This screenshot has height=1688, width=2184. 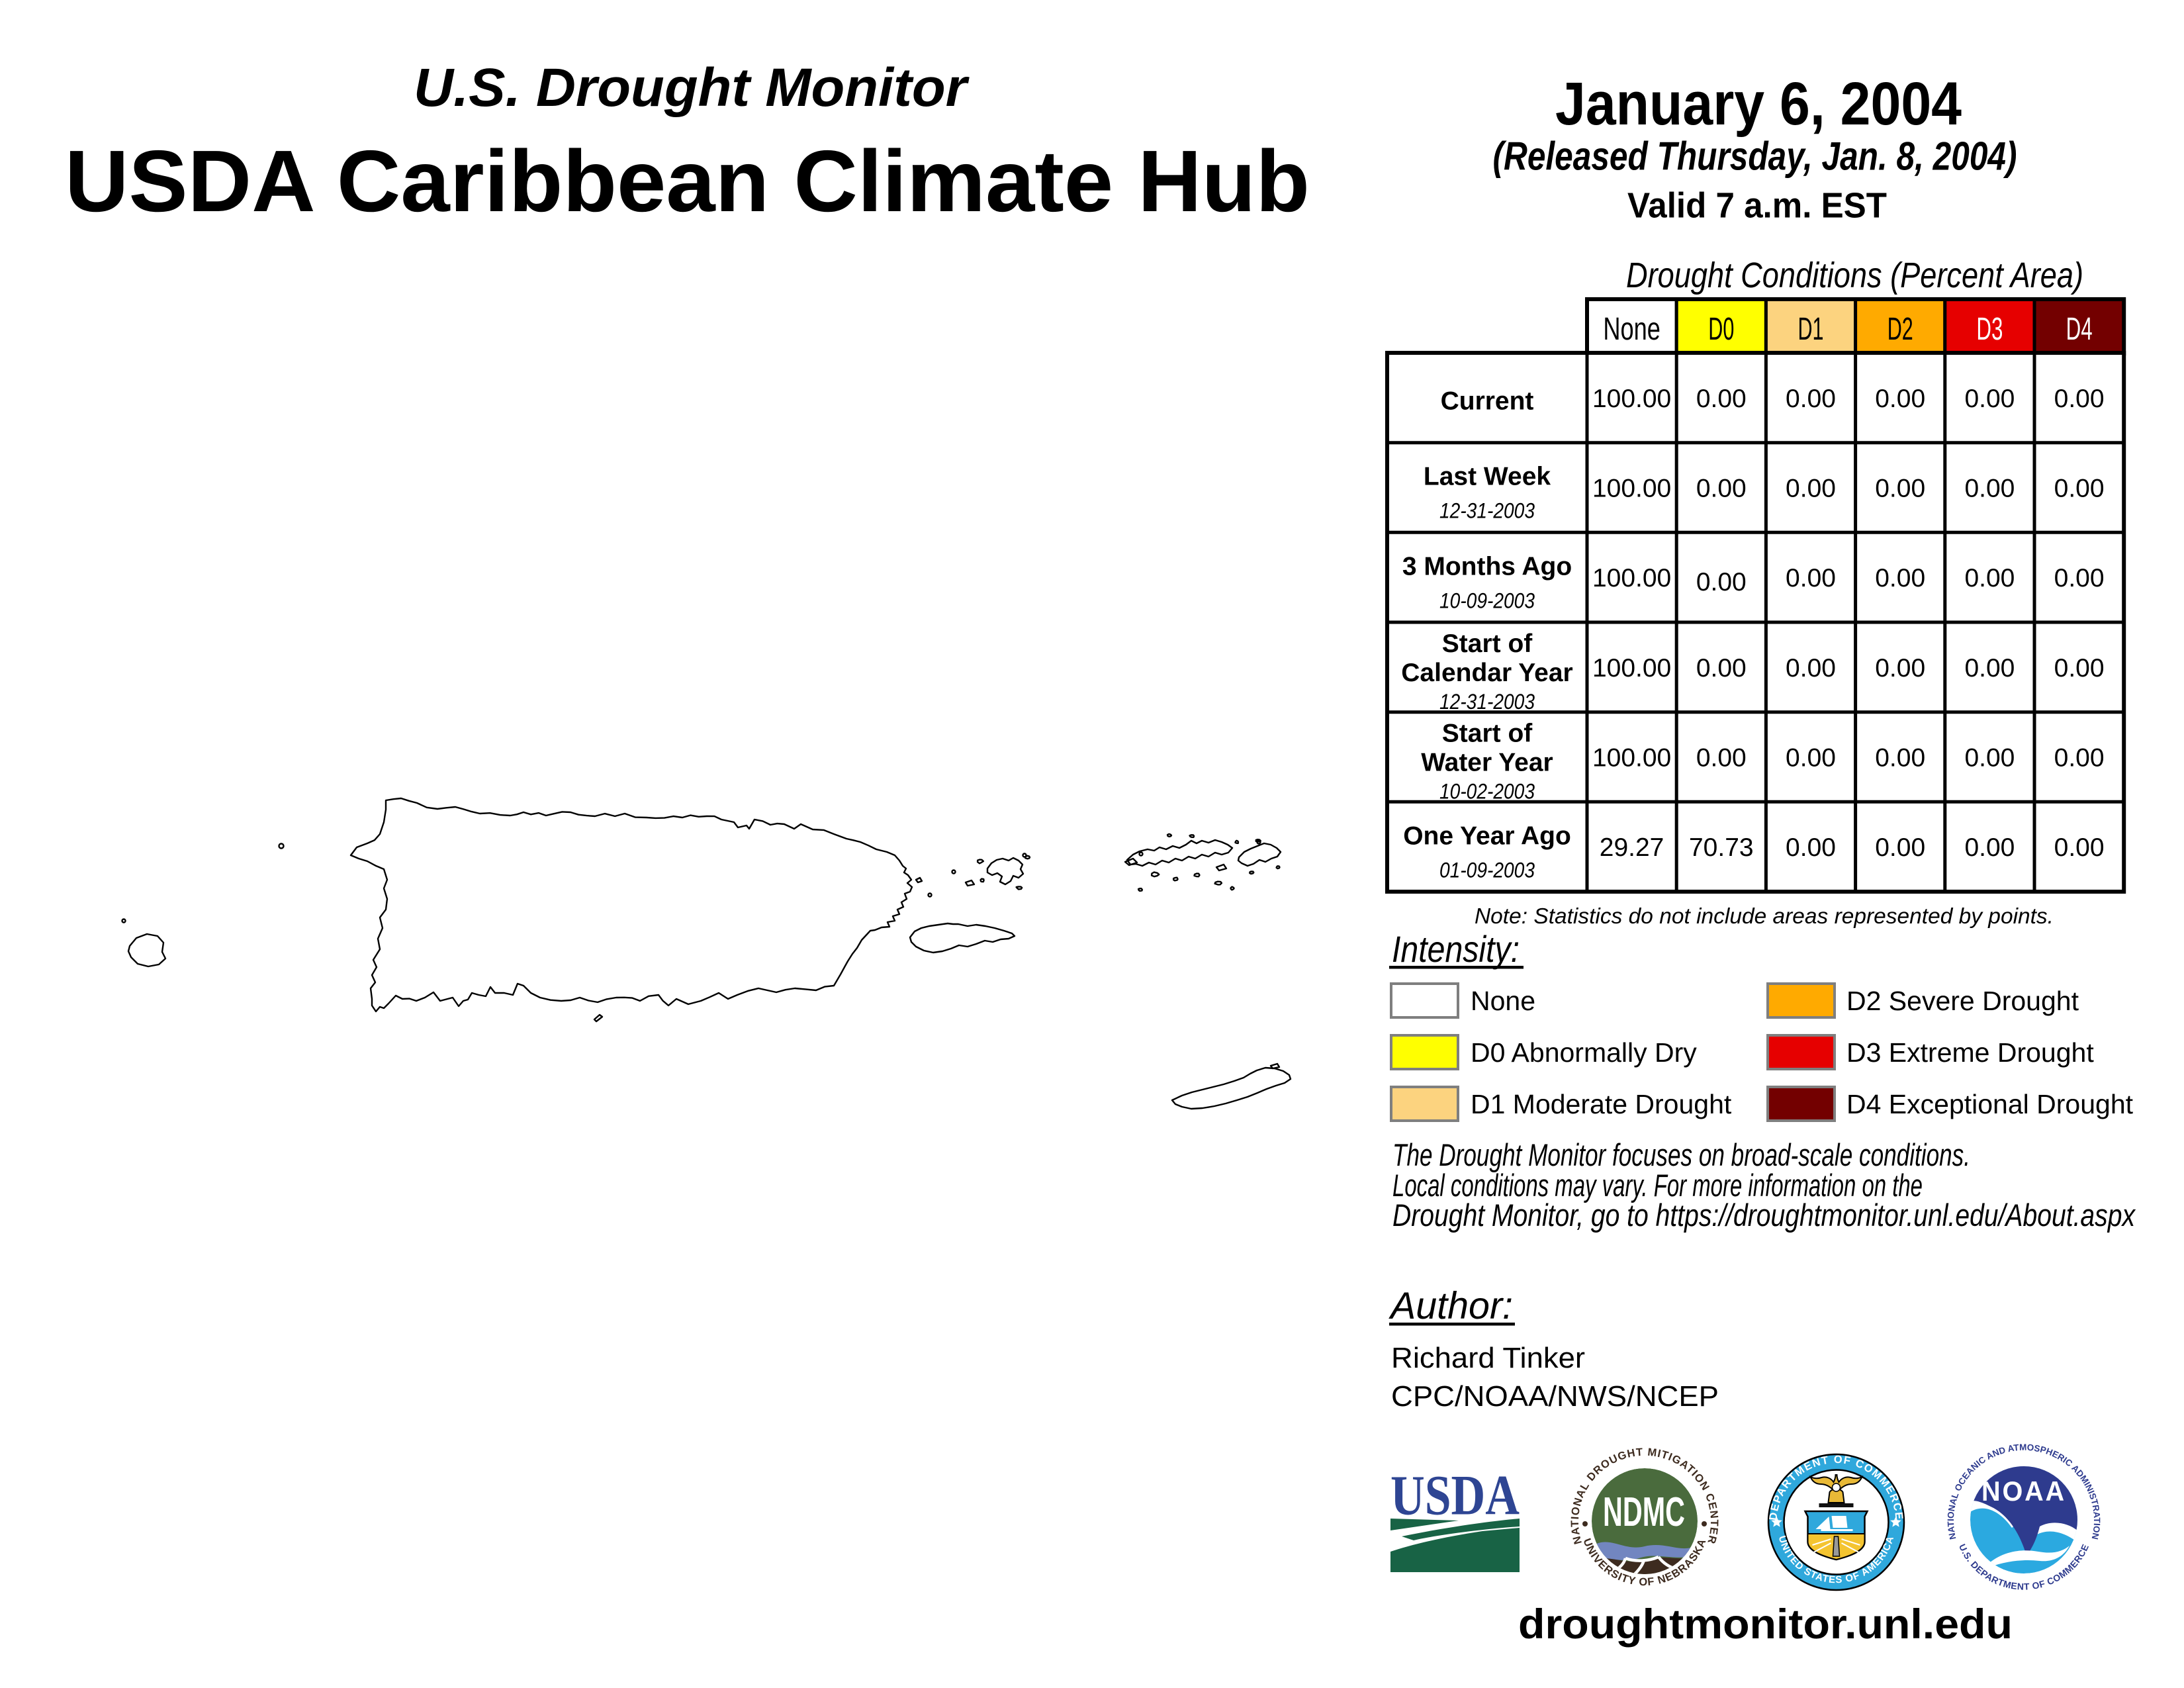 I want to click on svg-text: NDMC, so click(x=1644, y=1512).